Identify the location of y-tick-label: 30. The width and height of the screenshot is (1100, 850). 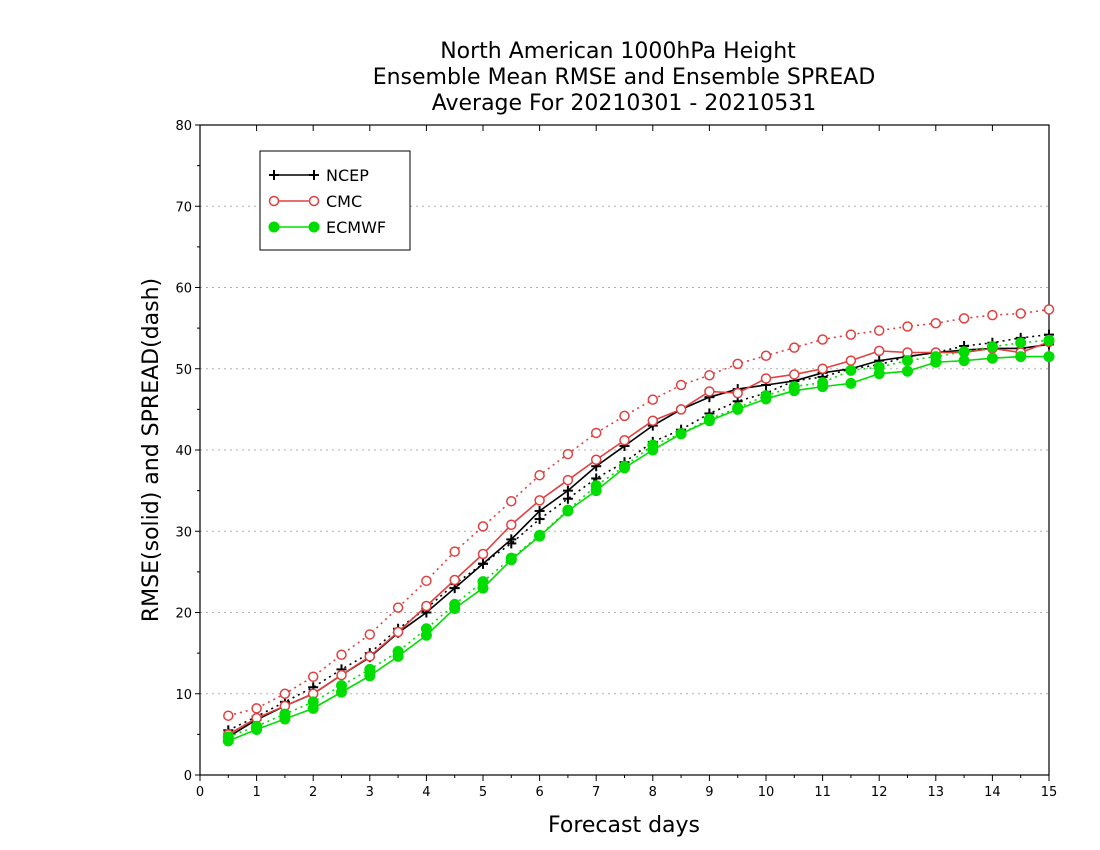
(183, 532).